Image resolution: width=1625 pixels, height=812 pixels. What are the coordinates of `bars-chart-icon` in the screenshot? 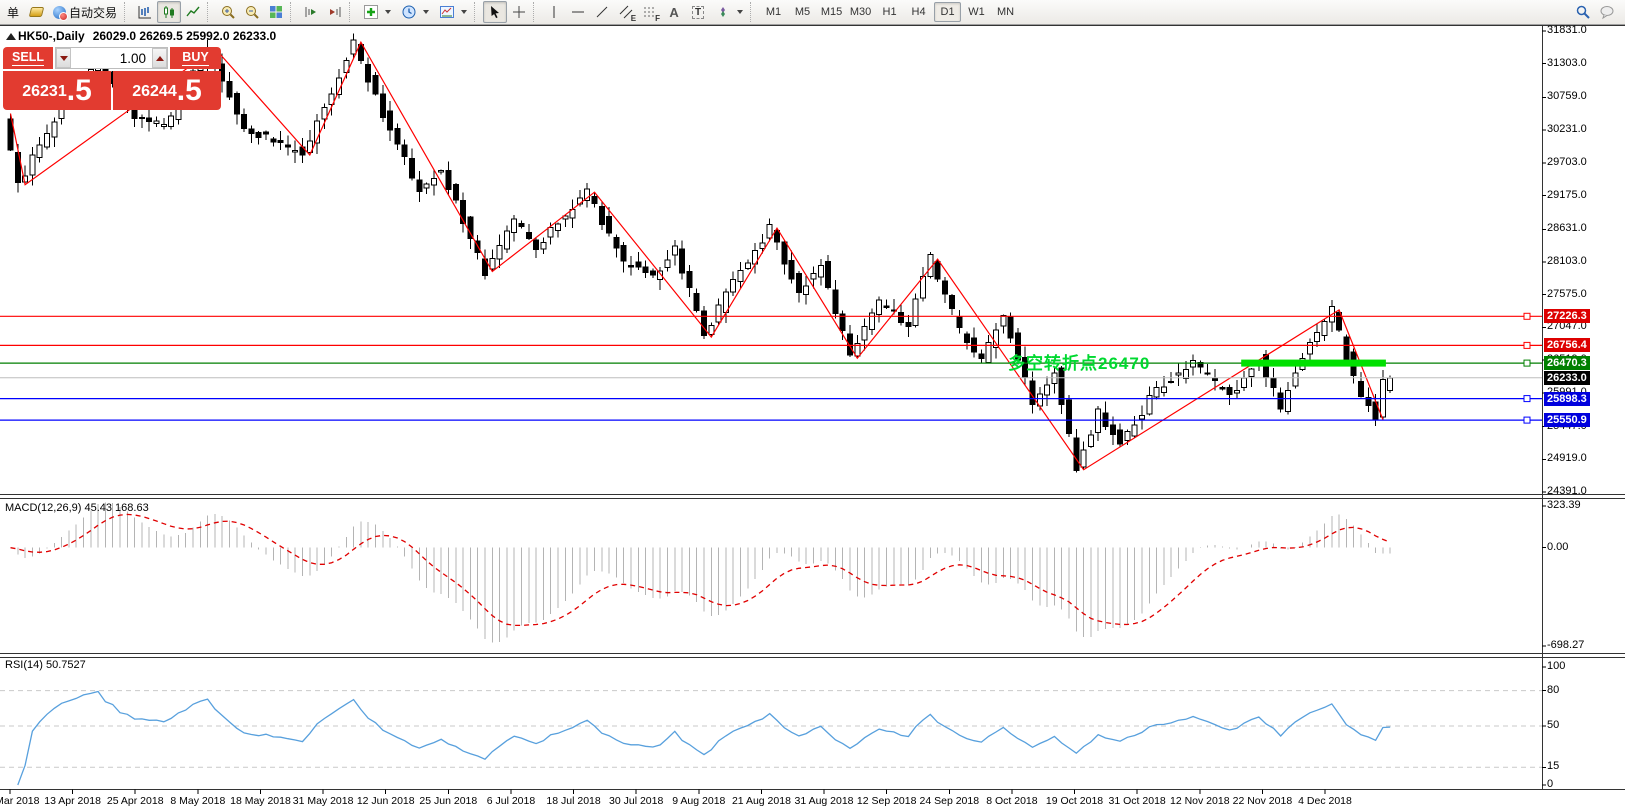 It's located at (145, 12).